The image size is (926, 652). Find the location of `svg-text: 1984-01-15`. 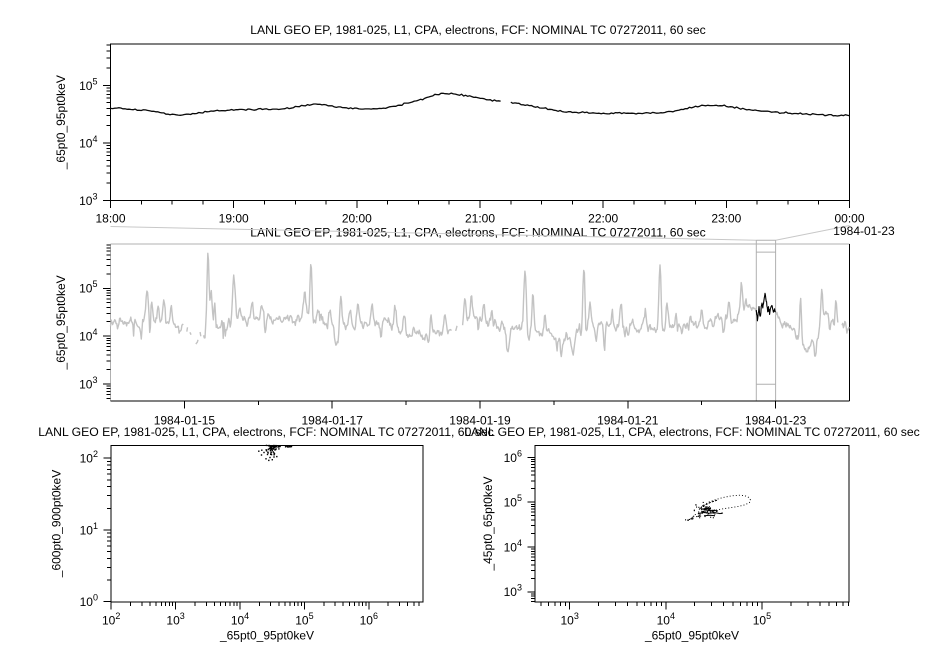

svg-text: 1984-01-15 is located at coordinates (185, 421).